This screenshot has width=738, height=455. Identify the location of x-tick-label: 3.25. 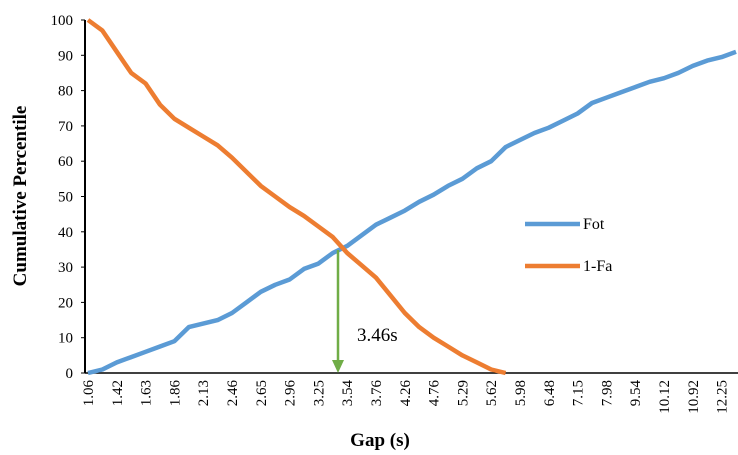
(319, 393).